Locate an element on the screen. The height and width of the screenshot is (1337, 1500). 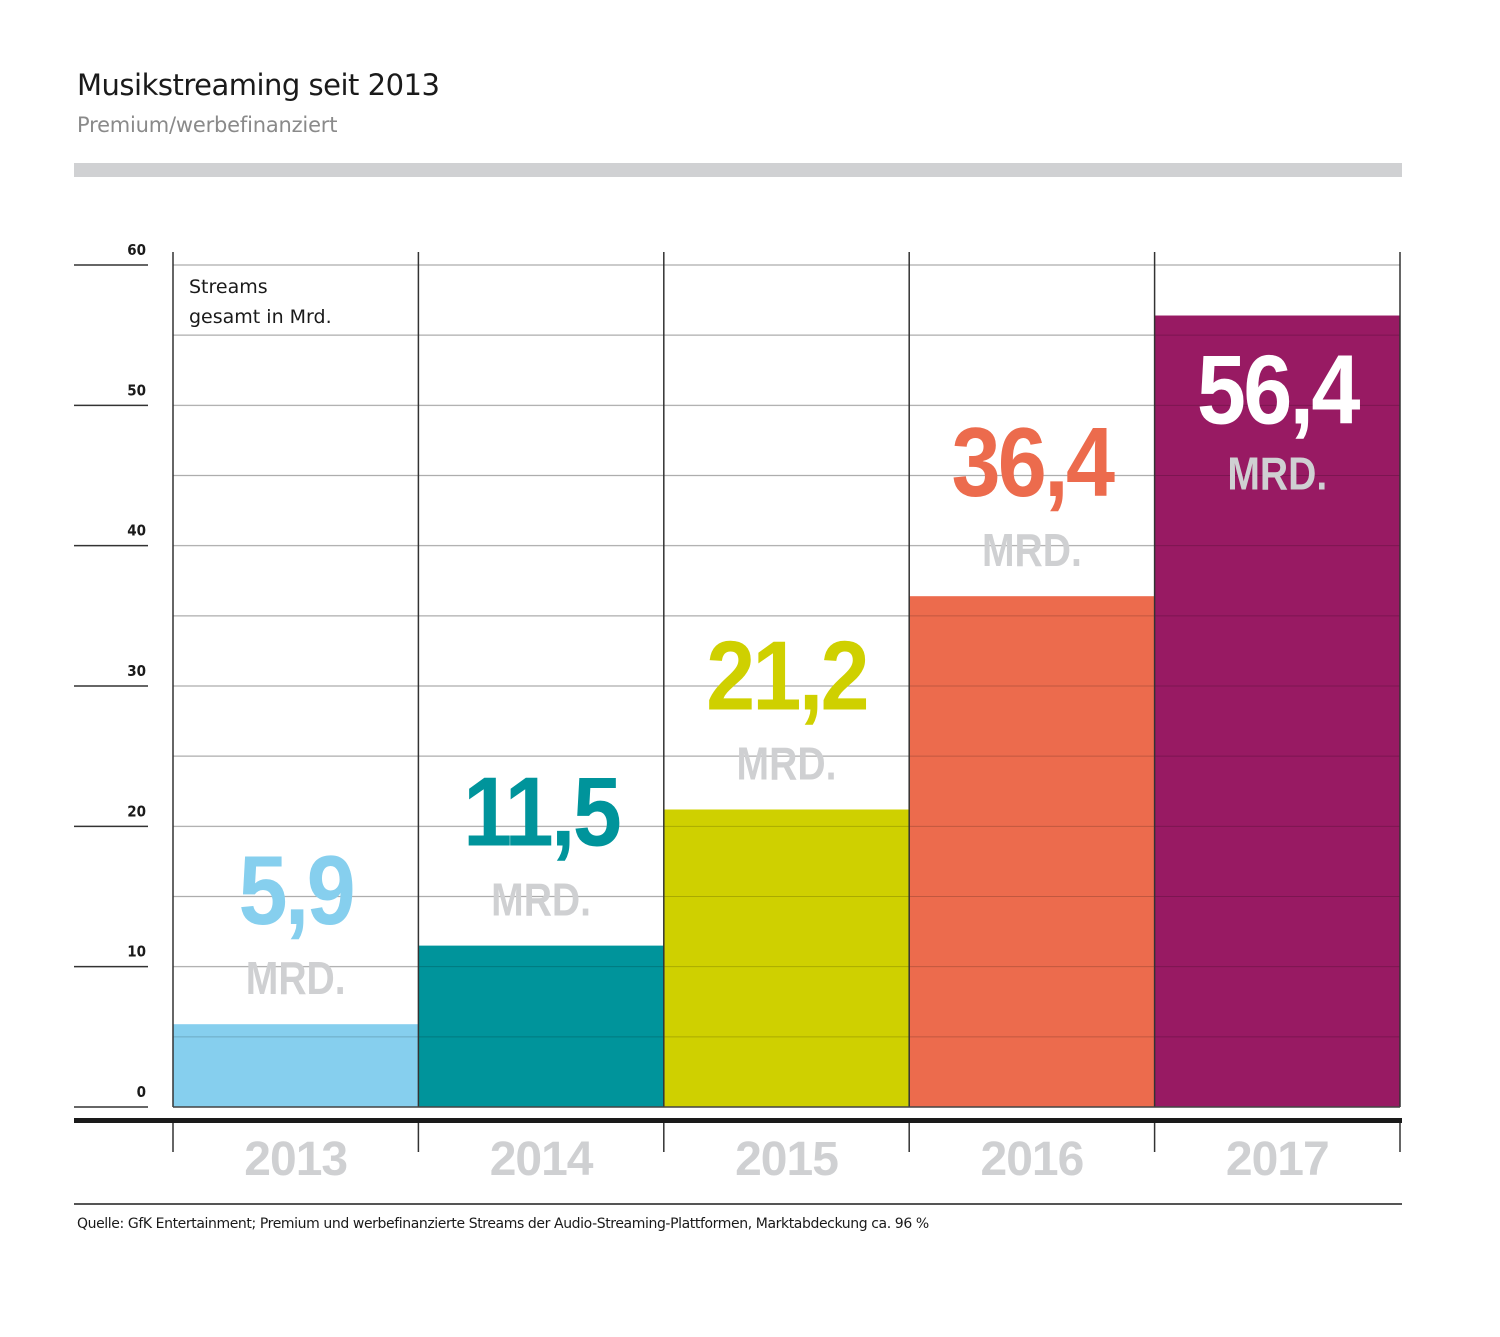
value-label: 56,4 is located at coordinates (1279, 389).